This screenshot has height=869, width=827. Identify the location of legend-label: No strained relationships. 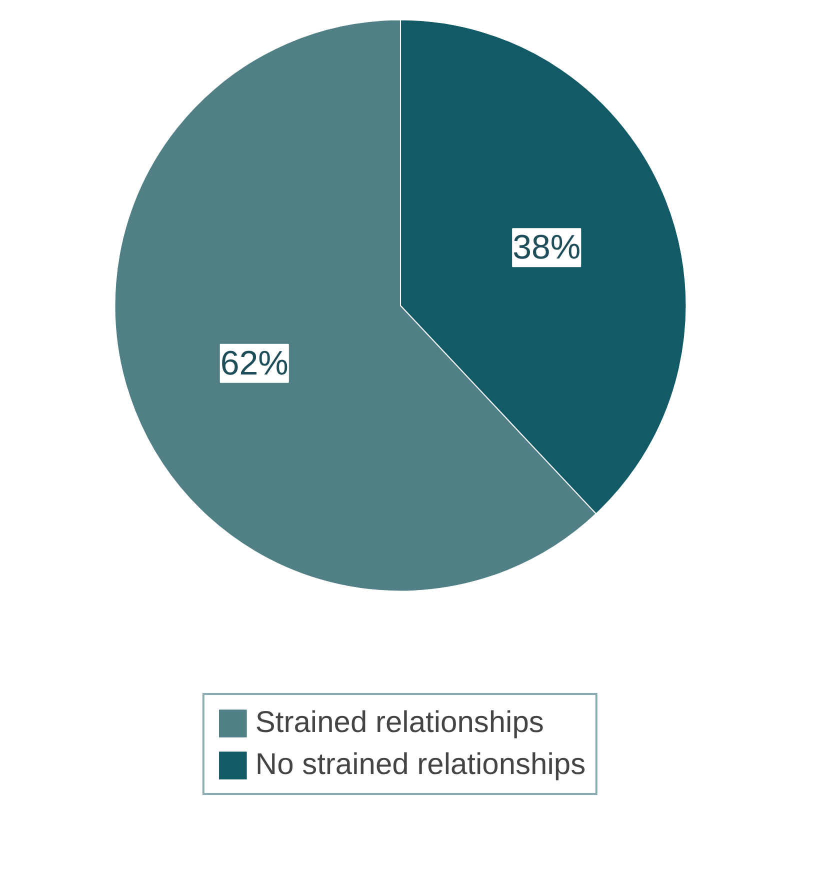
(420, 765).